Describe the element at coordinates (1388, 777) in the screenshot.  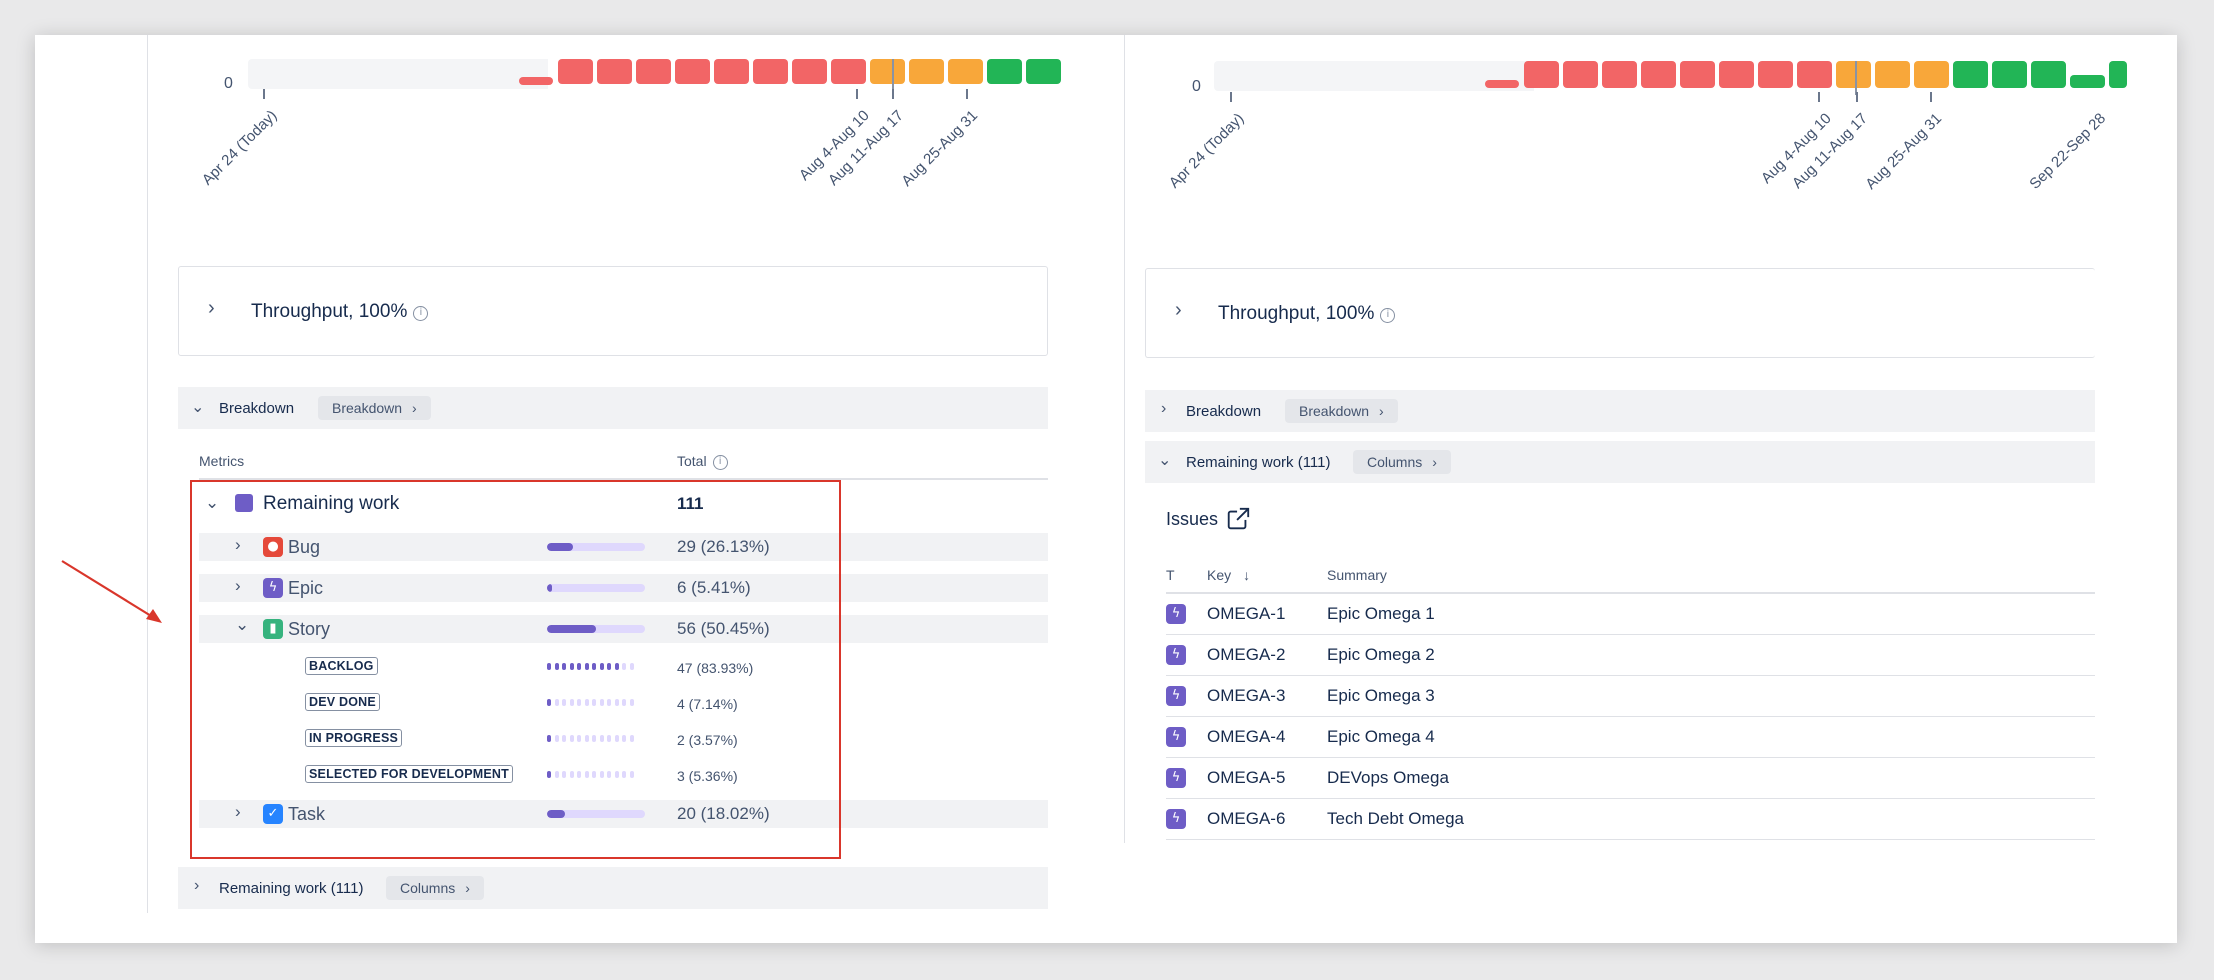
I see `issue-summary: DEVops Omega` at that location.